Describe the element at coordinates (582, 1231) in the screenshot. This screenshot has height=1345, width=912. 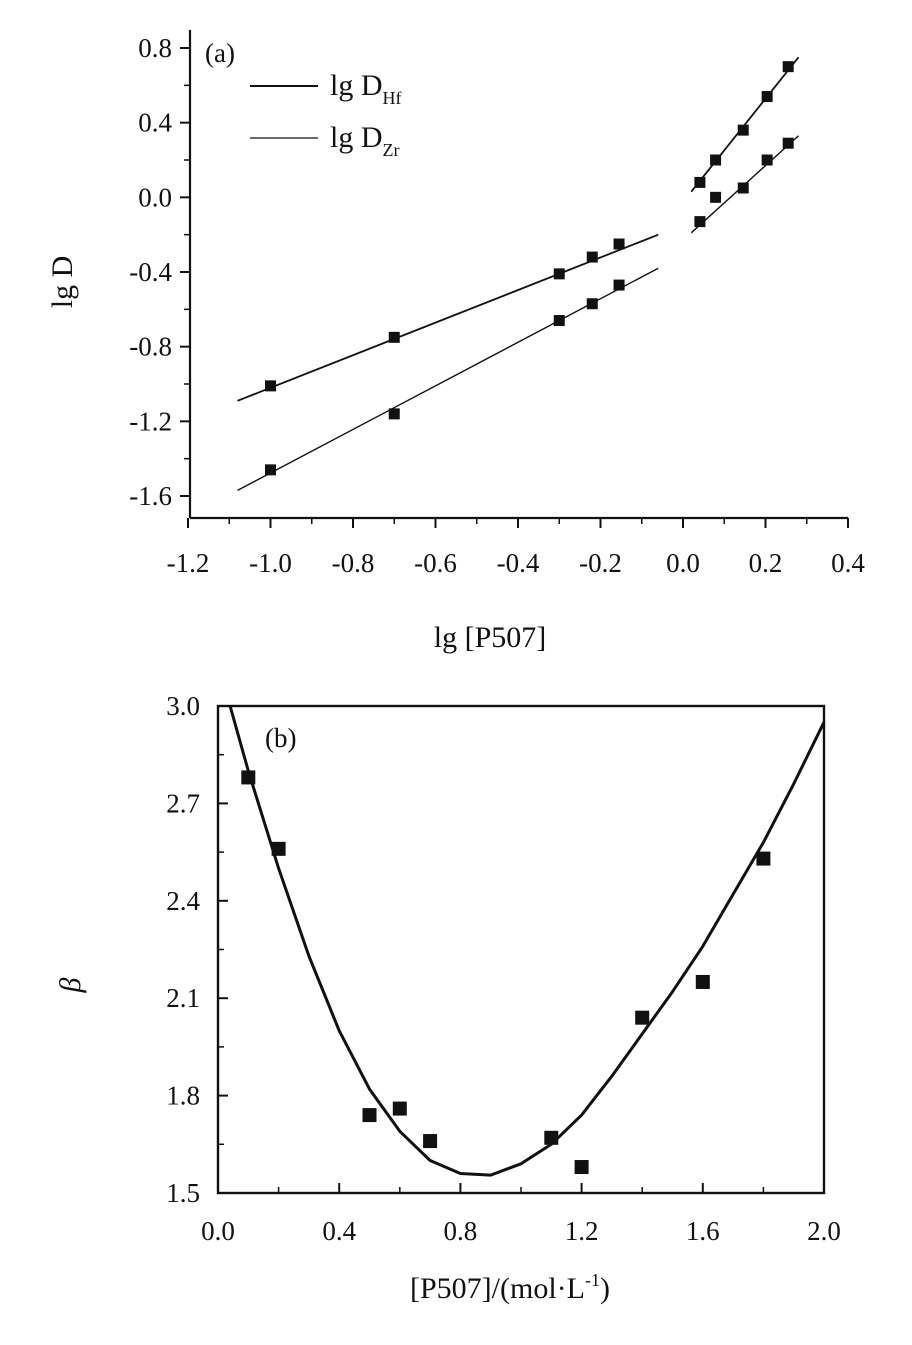
I see `panel-b-x-tick-label: 1.2` at that location.